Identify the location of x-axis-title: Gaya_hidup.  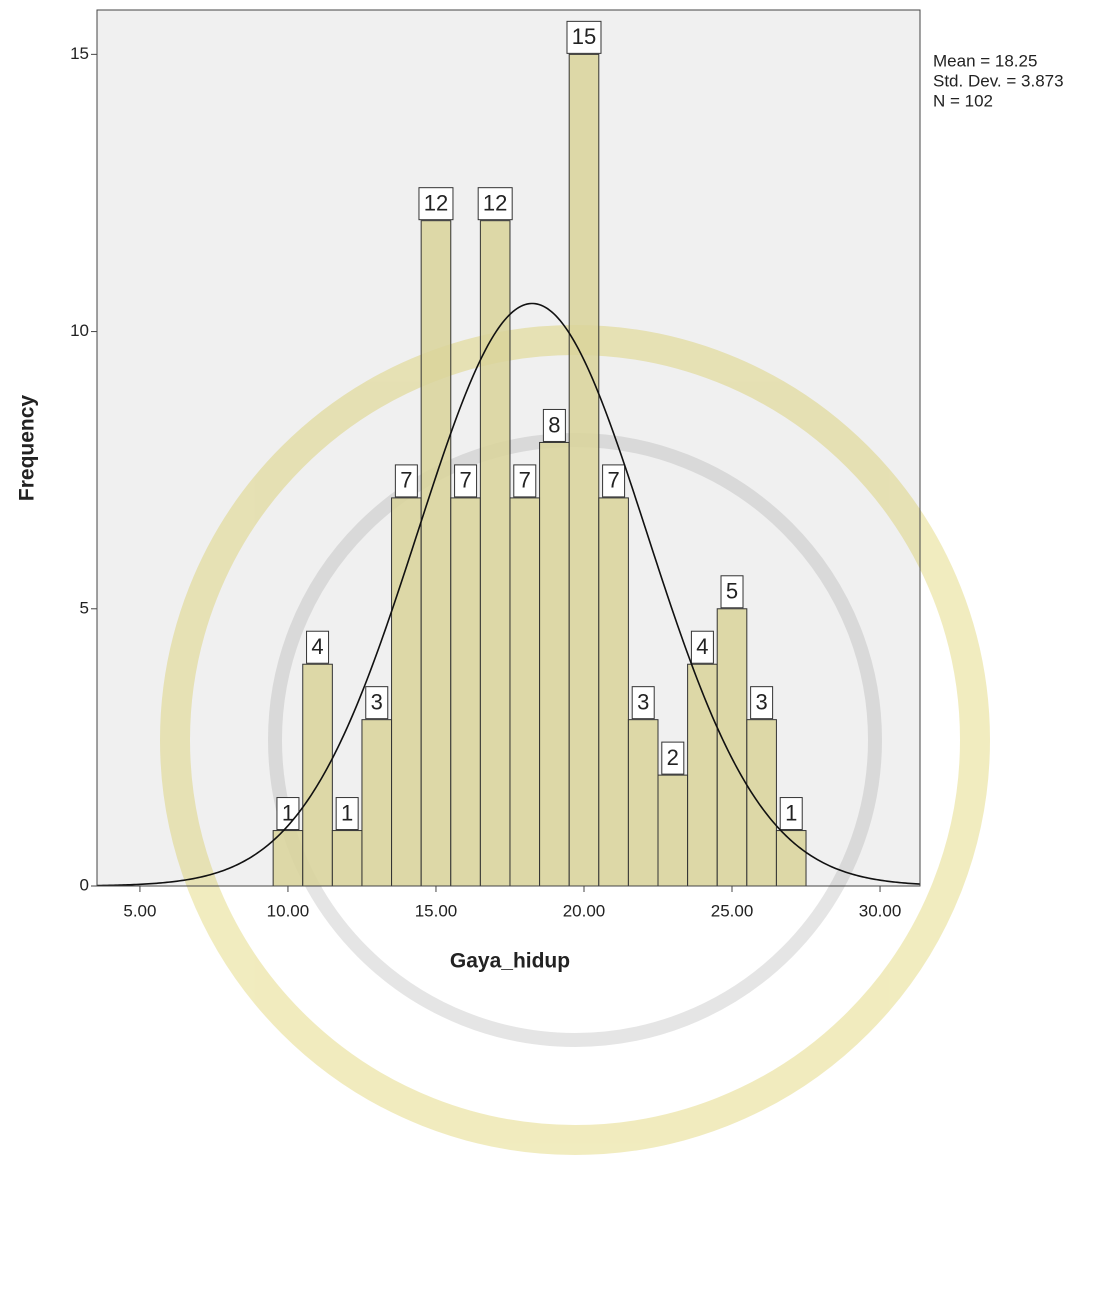
(510, 961).